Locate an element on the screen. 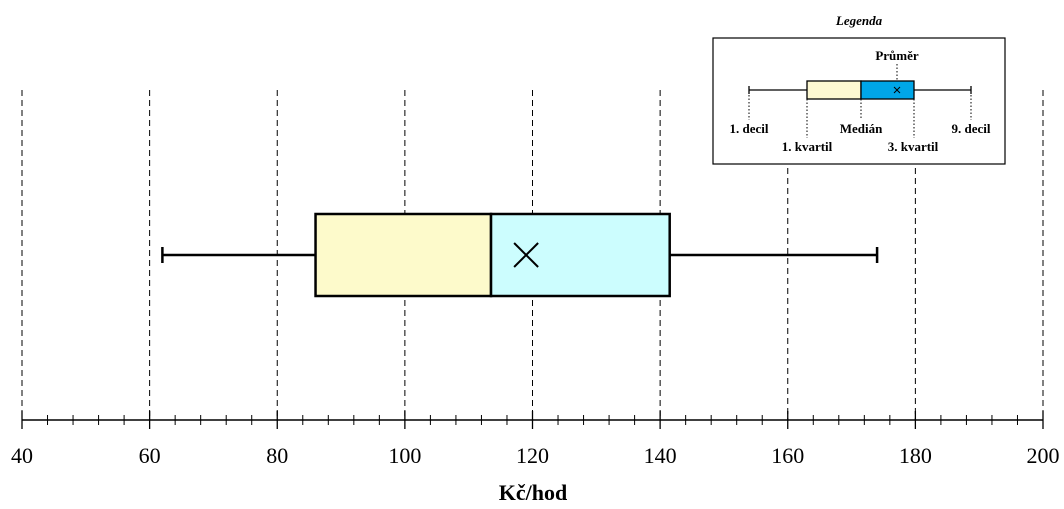  legend-lower-box is located at coordinates (834, 90).